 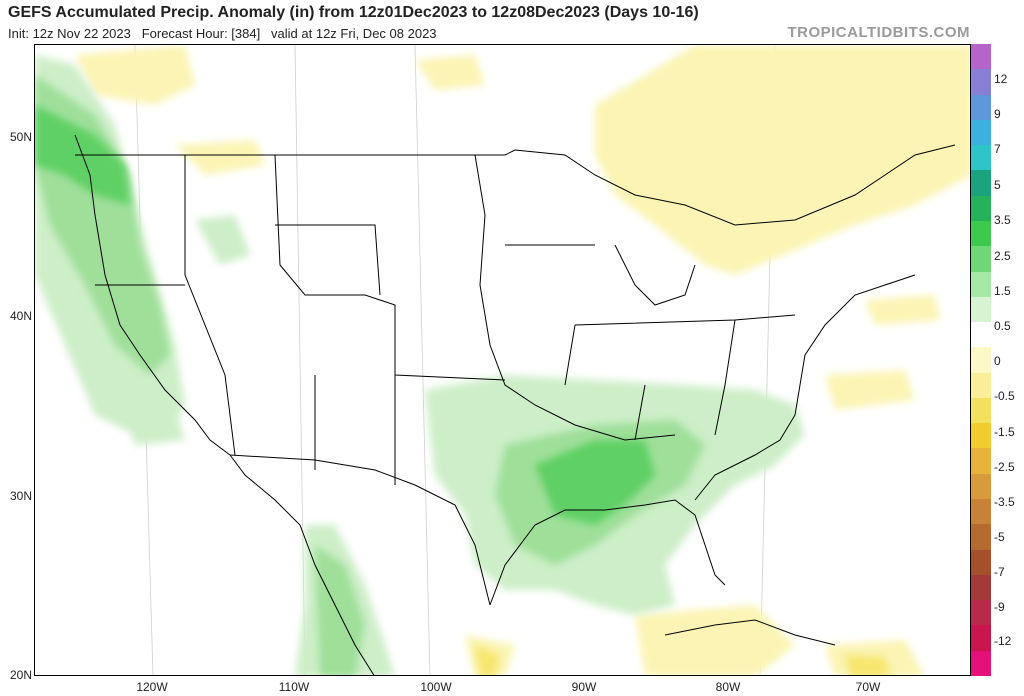 What do you see at coordinates (436, 687) in the screenshot?
I see `lon-label-100w: 100W` at bounding box center [436, 687].